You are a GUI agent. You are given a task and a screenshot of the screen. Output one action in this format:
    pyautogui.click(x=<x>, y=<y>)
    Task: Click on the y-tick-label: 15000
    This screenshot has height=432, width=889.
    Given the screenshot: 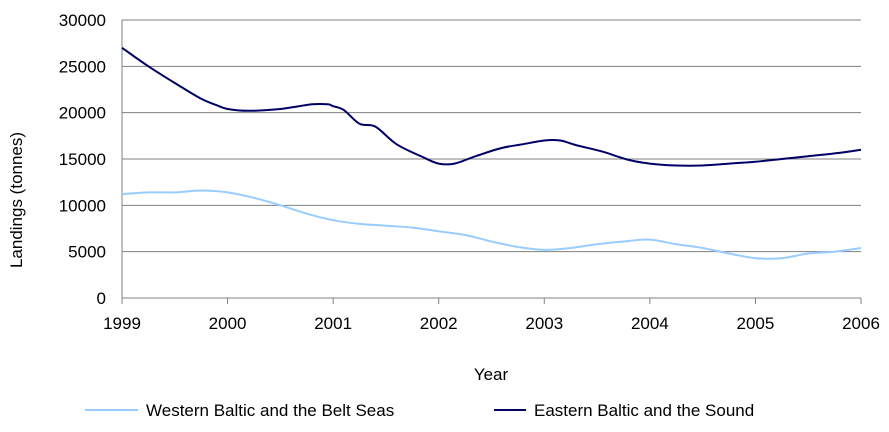 What is the action you would take?
    pyautogui.click(x=82, y=159)
    